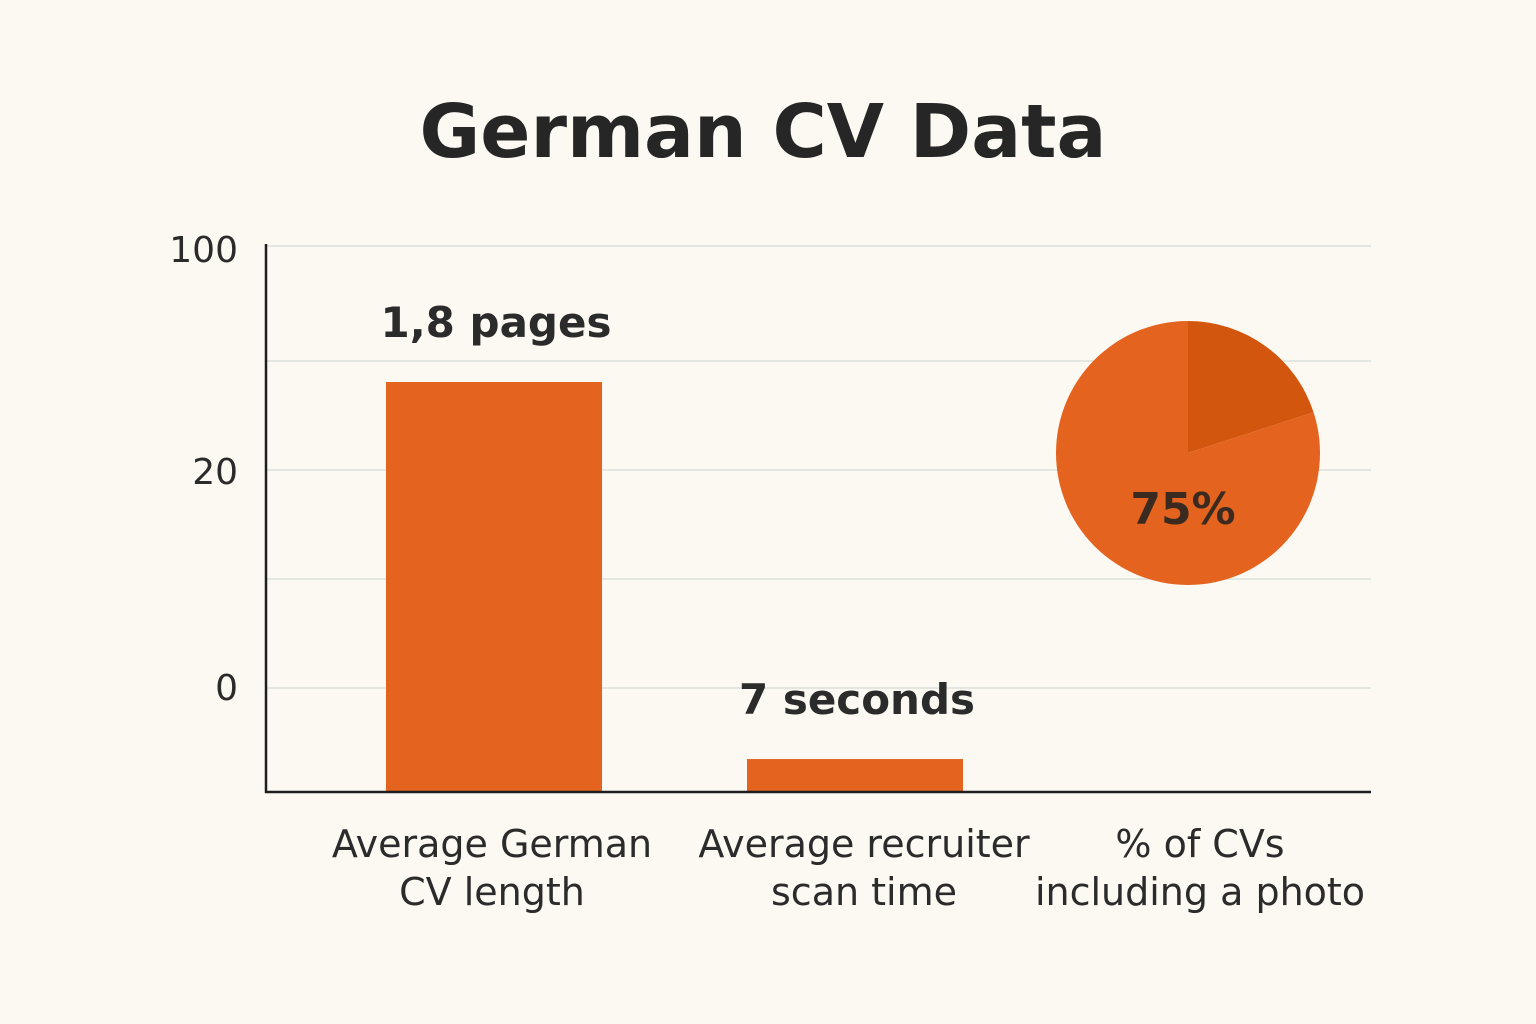 Image resolution: width=1536 pixels, height=1024 pixels. I want to click on y-axis-ticks: 100 20 0, so click(203, 469).